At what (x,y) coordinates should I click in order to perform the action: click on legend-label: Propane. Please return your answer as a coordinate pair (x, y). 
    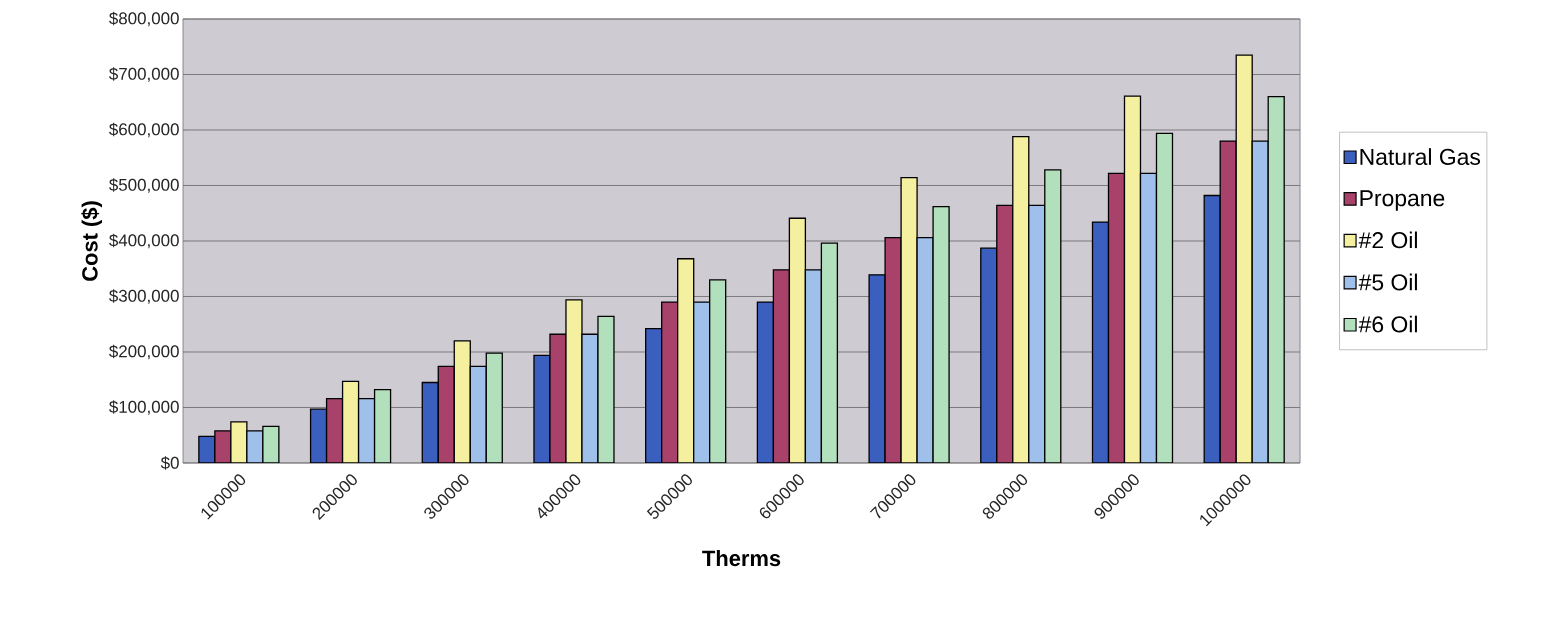
    Looking at the image, I should click on (1402, 200).